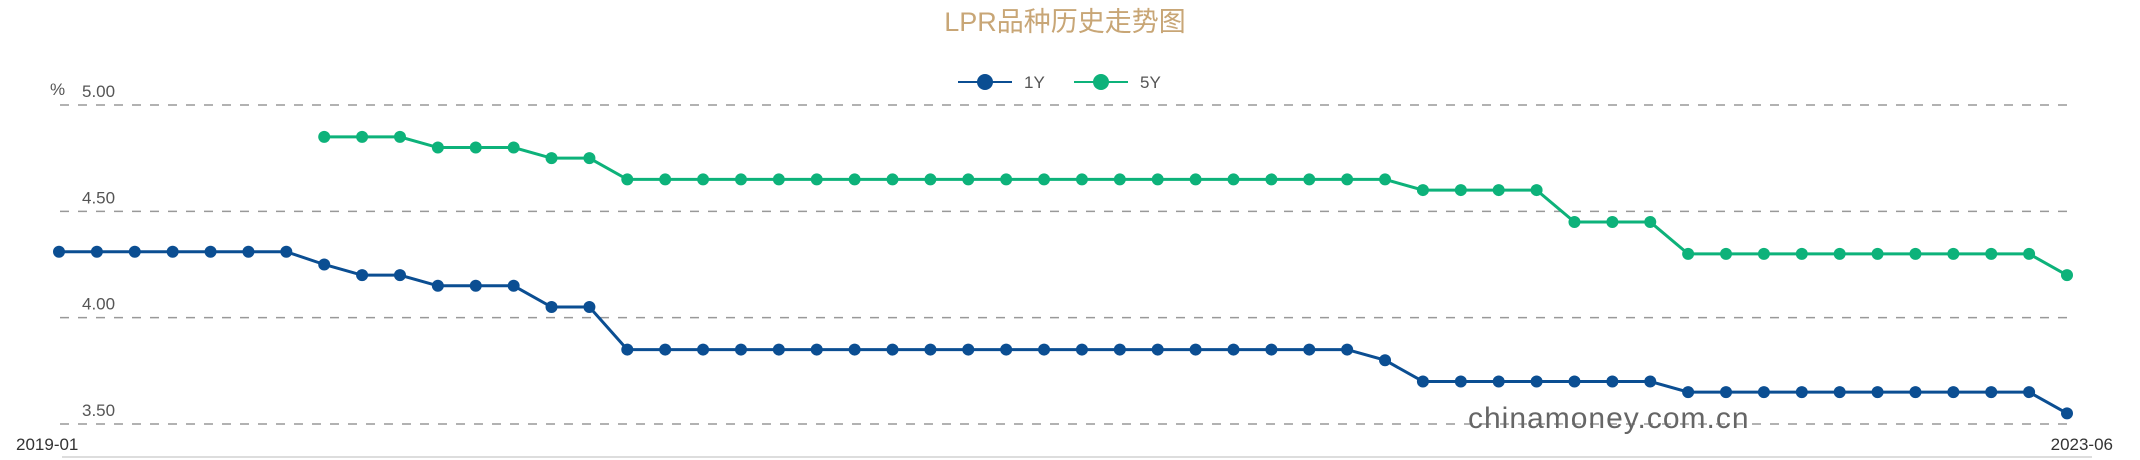  Describe the element at coordinates (1117, 82) in the screenshot. I see `legend-item-5y: 5Y` at that location.